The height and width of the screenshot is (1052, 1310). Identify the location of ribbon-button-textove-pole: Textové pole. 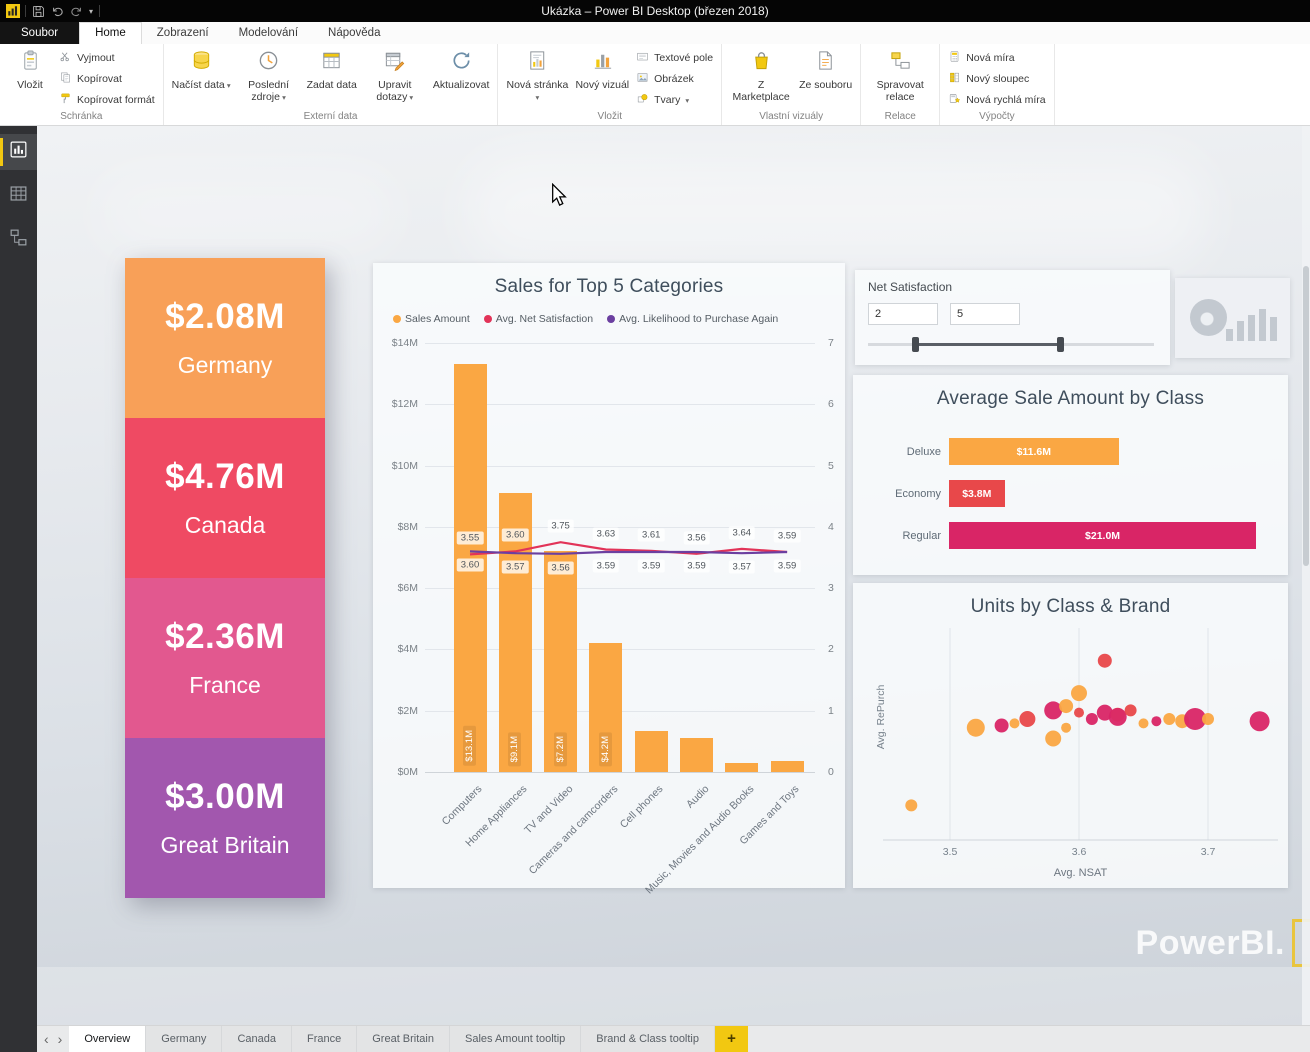
(674, 58).